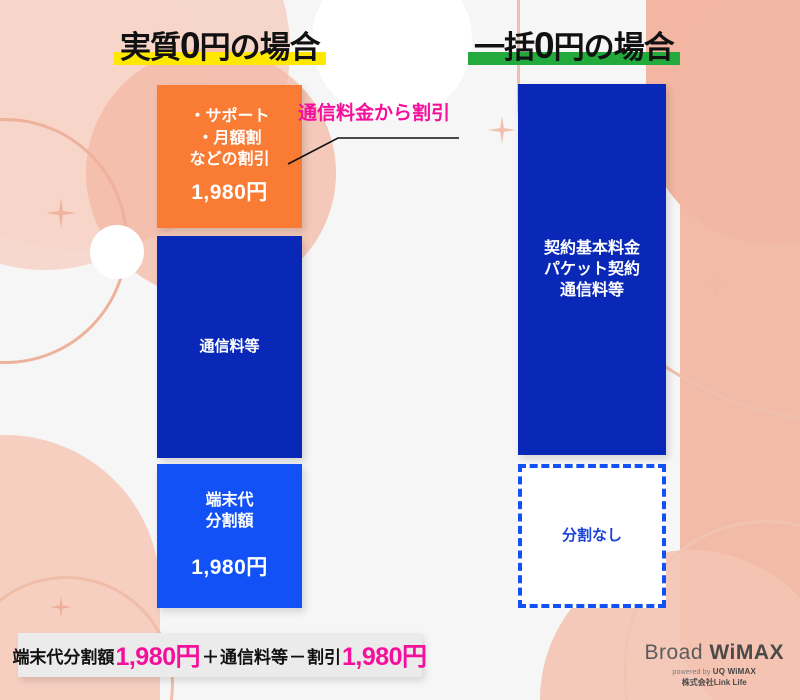 The image size is (800, 700). What do you see at coordinates (746, 652) in the screenshot?
I see `logo-brand-bold: WiMAX` at bounding box center [746, 652].